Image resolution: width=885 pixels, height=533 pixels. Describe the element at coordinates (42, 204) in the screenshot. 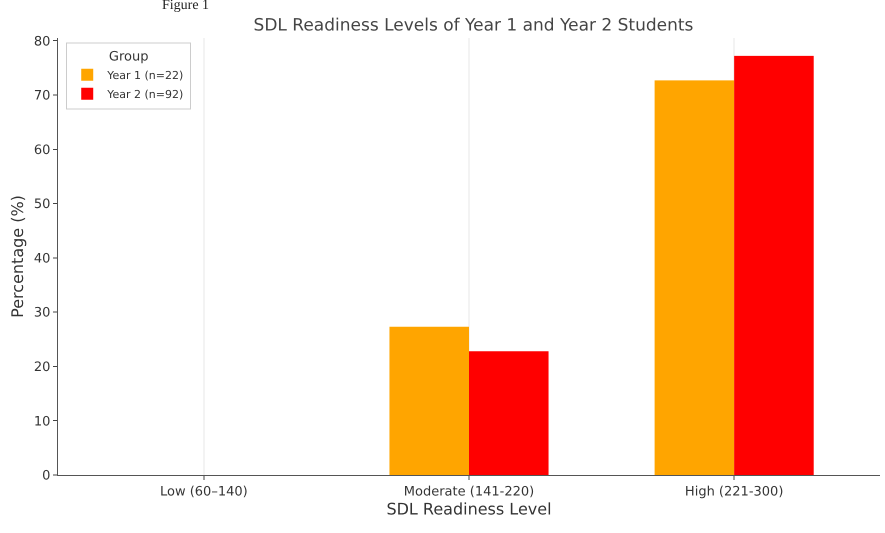

I see `y-tick-label: 50` at that location.